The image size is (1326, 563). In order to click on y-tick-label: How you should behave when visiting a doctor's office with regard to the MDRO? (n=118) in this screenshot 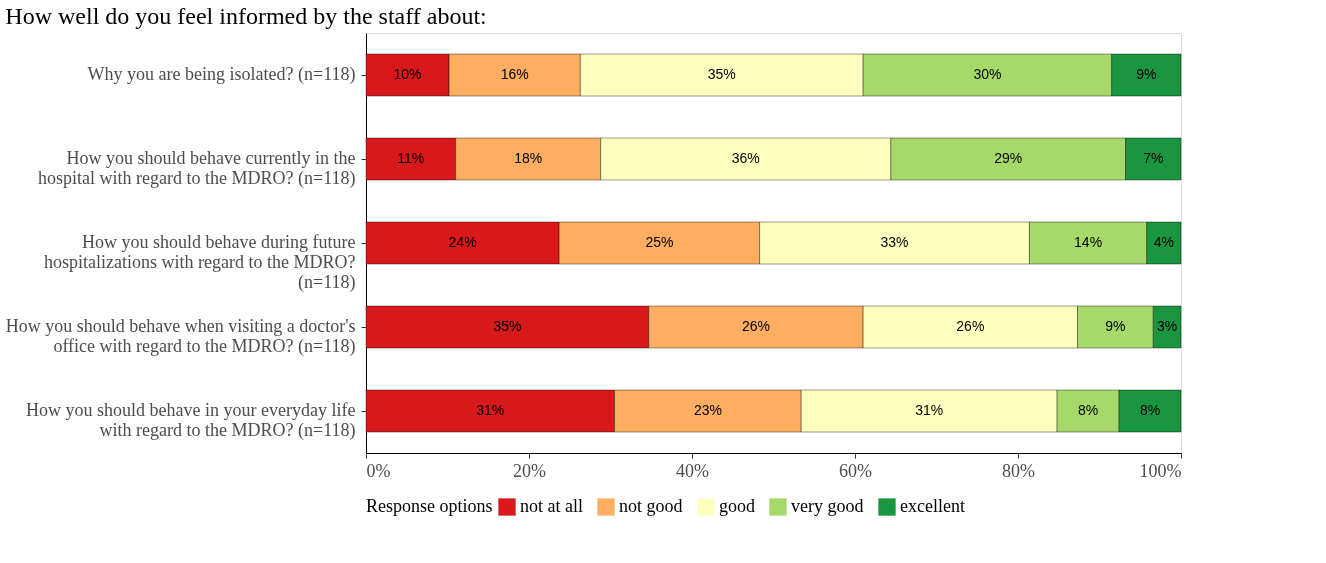, I will do `click(180, 336)`.